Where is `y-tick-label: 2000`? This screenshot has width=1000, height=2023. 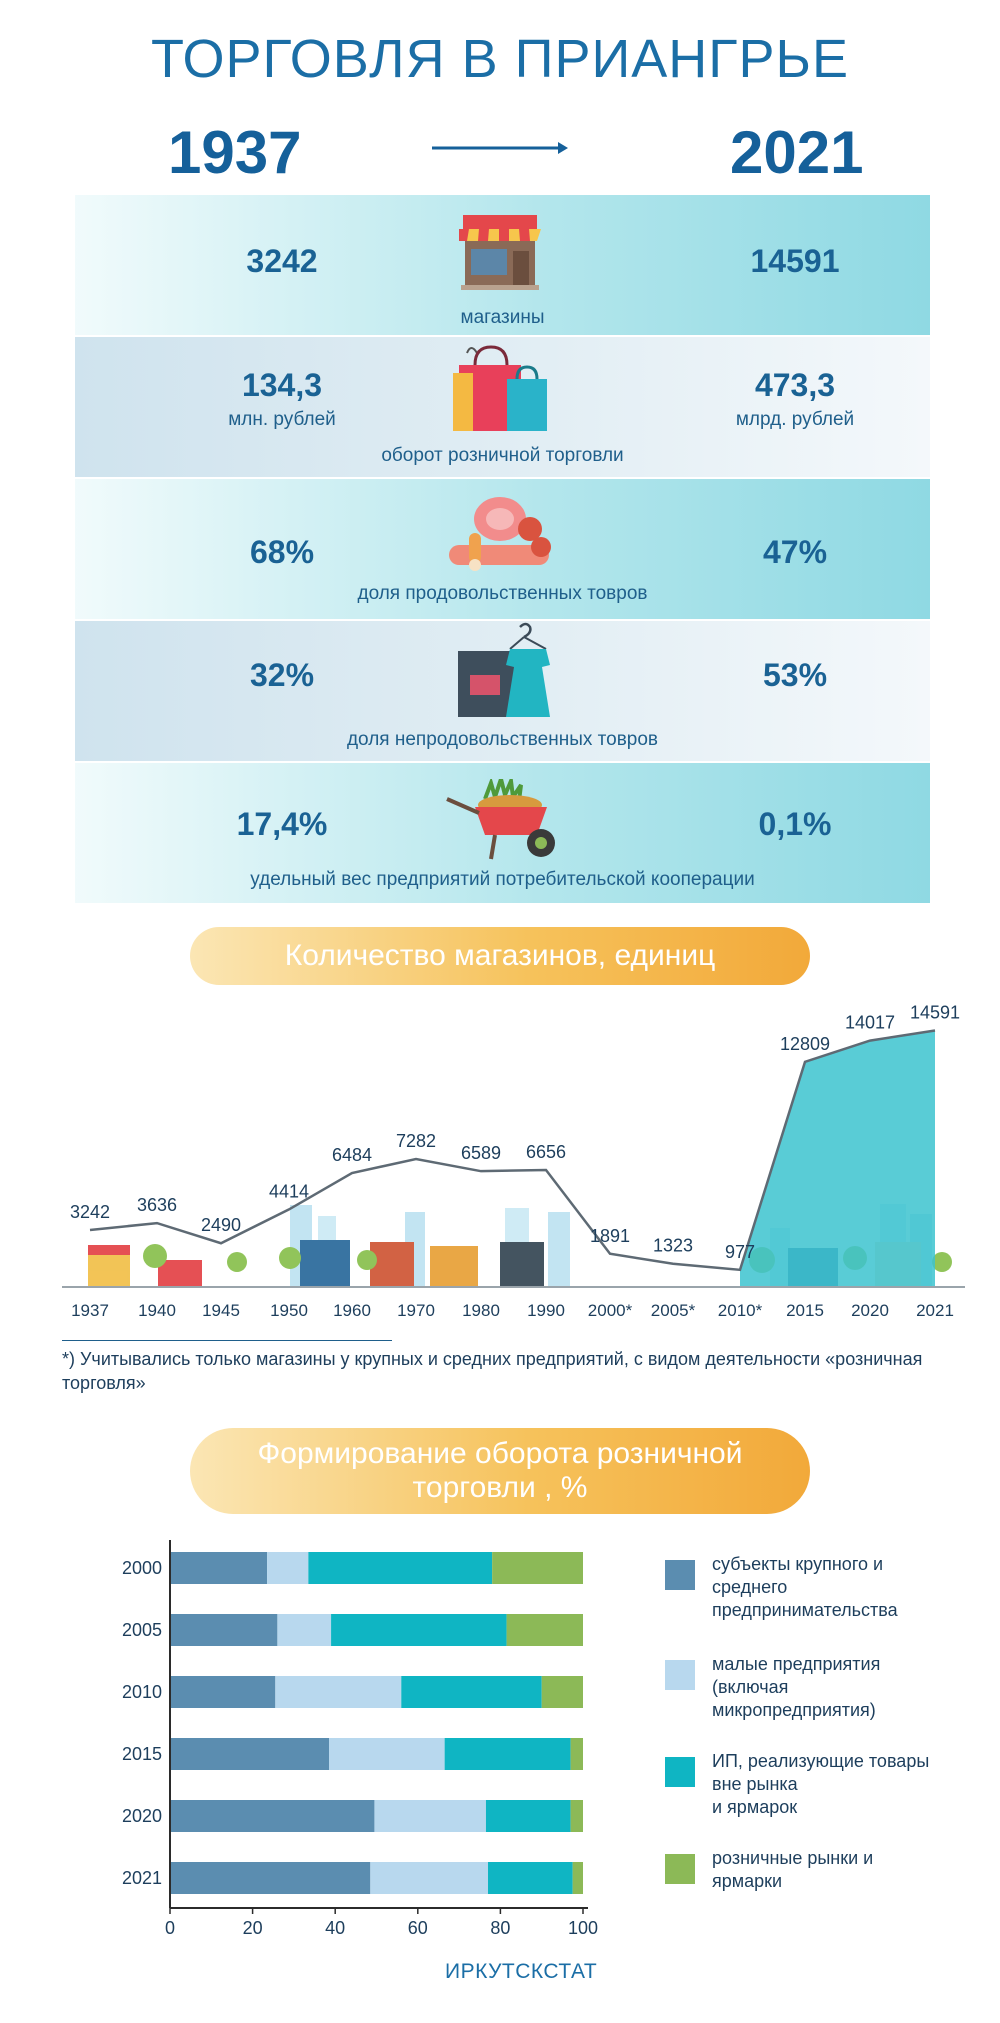 y-tick-label: 2000 is located at coordinates (142, 1568).